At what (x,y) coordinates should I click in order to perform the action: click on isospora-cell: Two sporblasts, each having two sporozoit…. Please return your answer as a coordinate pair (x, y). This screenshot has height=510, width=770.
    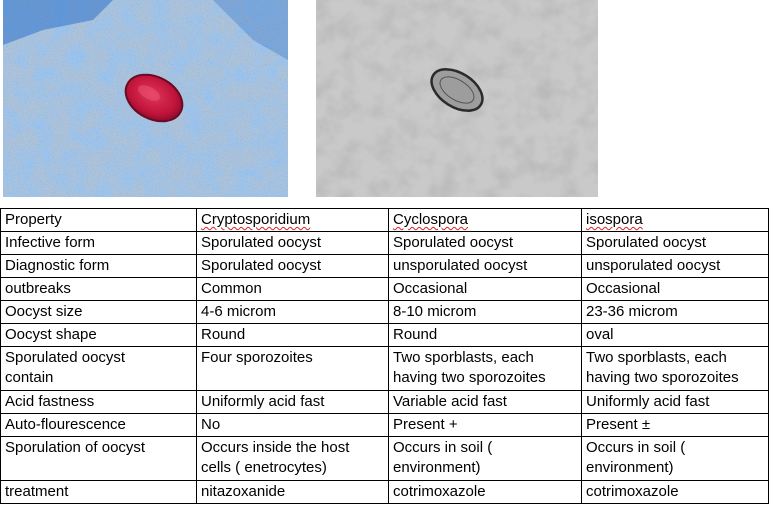
    Looking at the image, I should click on (675, 368).